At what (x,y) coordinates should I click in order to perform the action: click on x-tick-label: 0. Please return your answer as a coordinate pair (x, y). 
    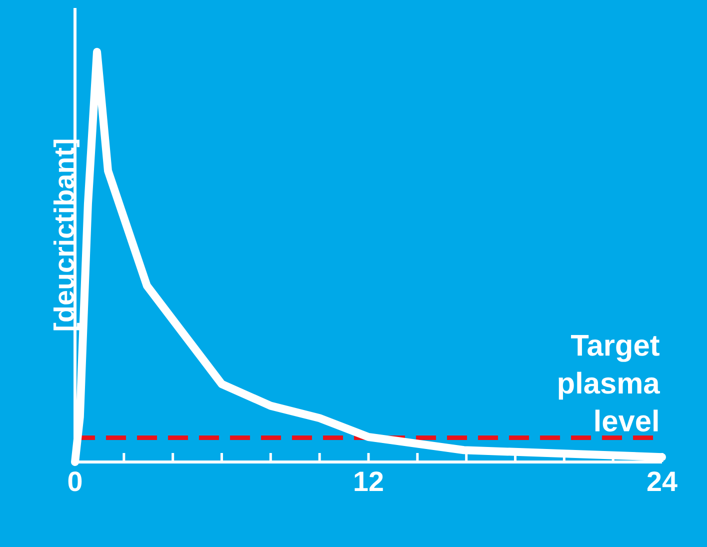
    Looking at the image, I should click on (75, 482).